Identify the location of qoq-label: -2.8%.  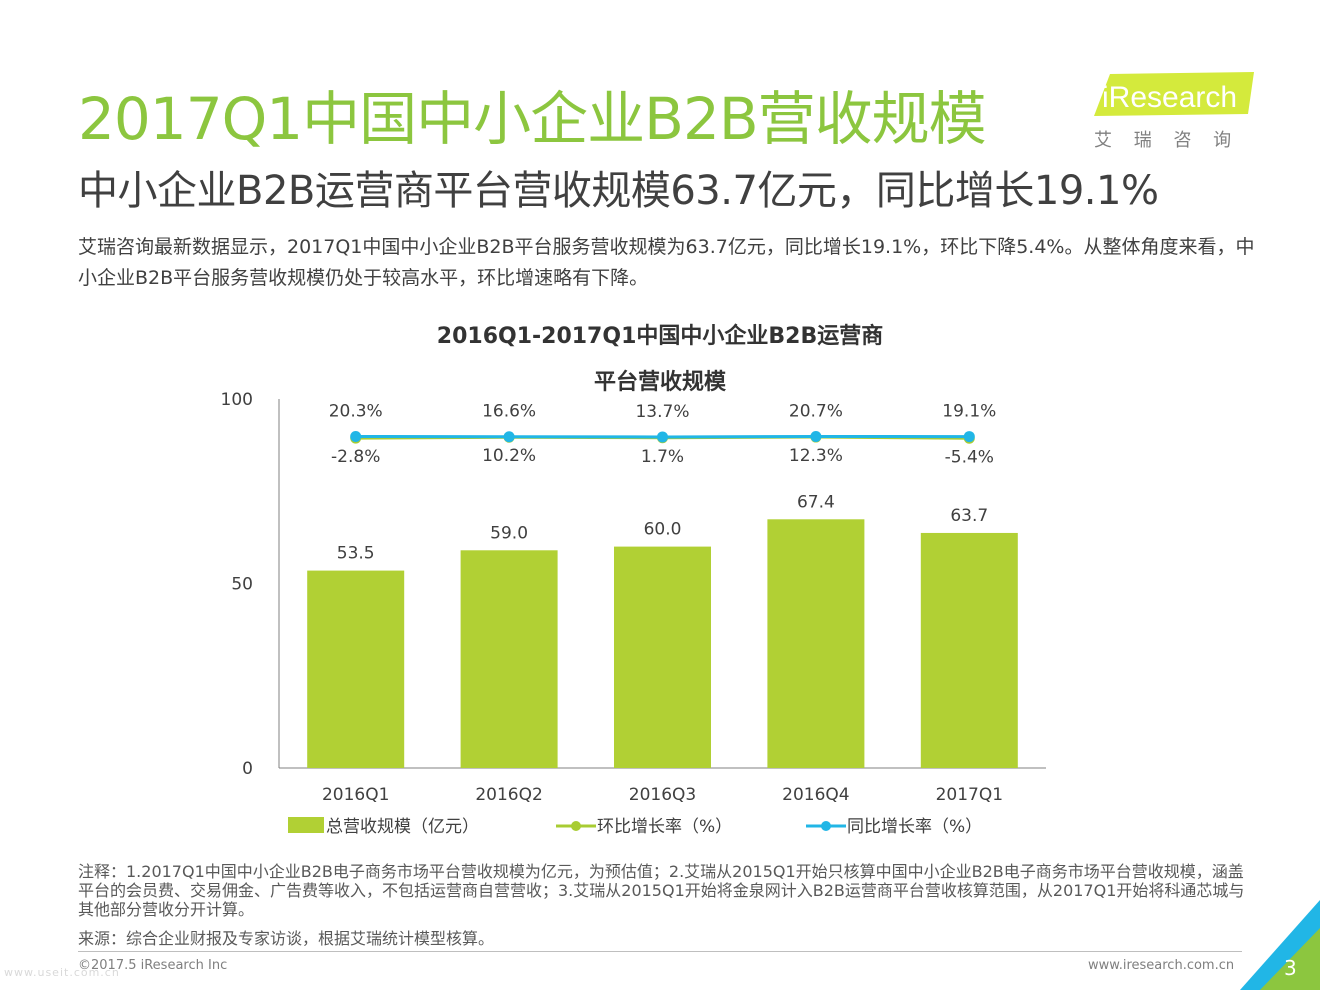
(355, 457).